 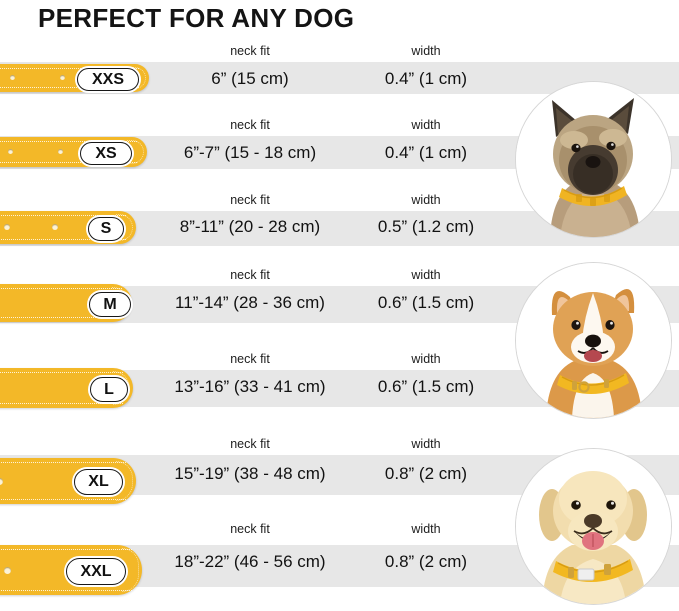 I want to click on size-badge-xl: XL, so click(x=98, y=482).